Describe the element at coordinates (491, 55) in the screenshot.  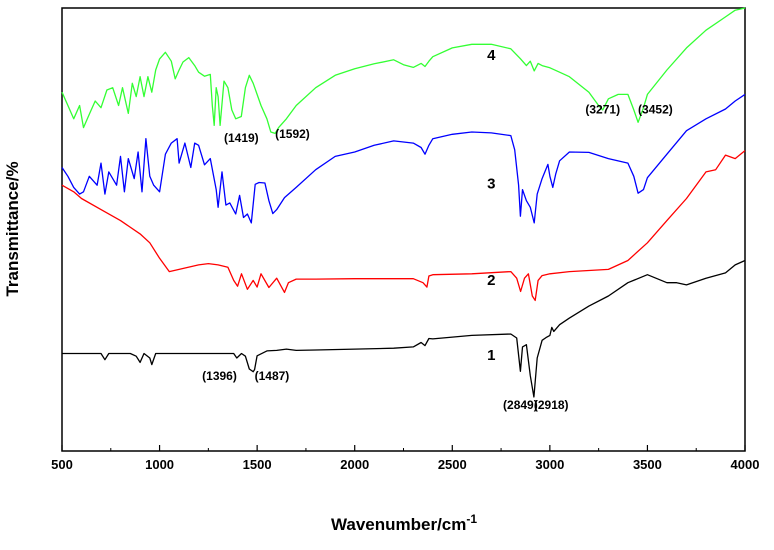
I see `series-label-4: 4` at that location.